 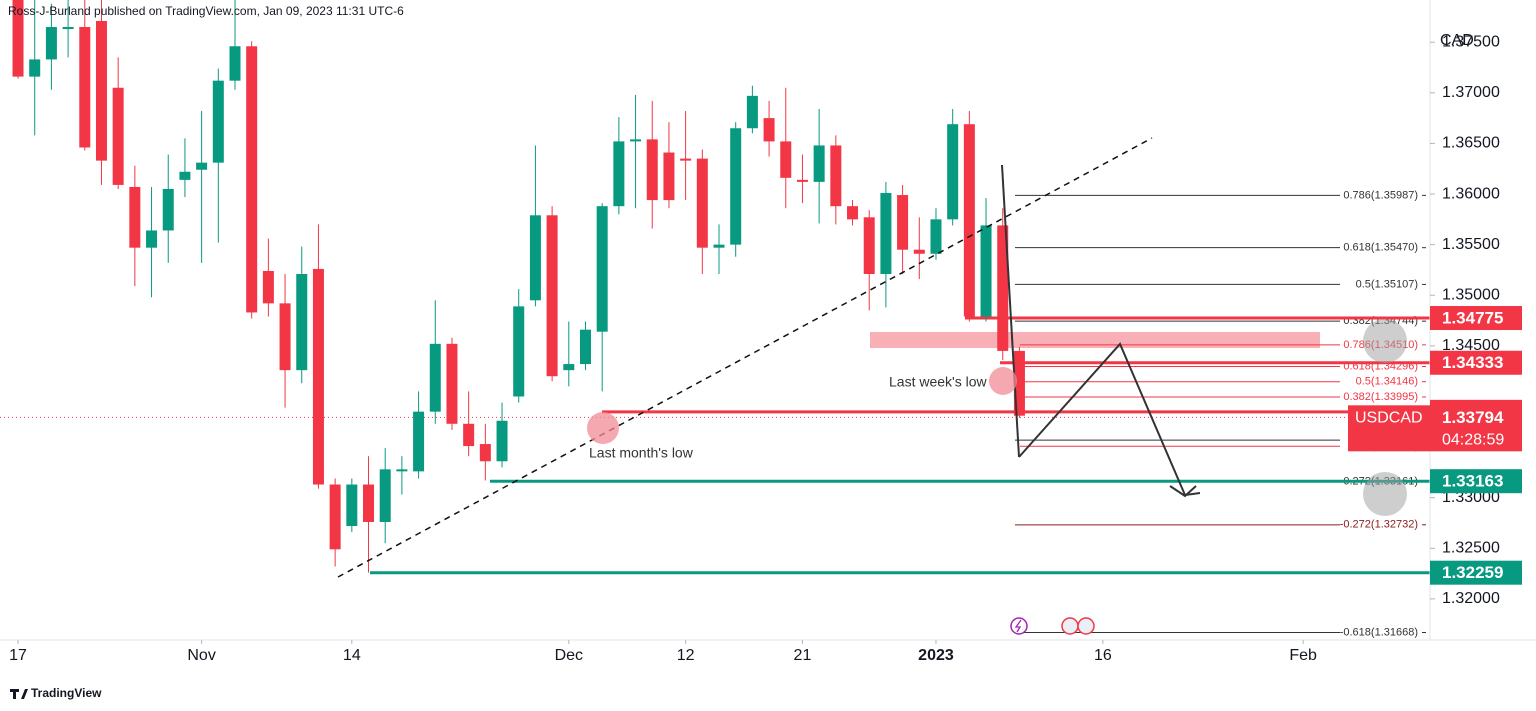 I want to click on price-tag-label: 1.34333, so click(x=1472, y=362).